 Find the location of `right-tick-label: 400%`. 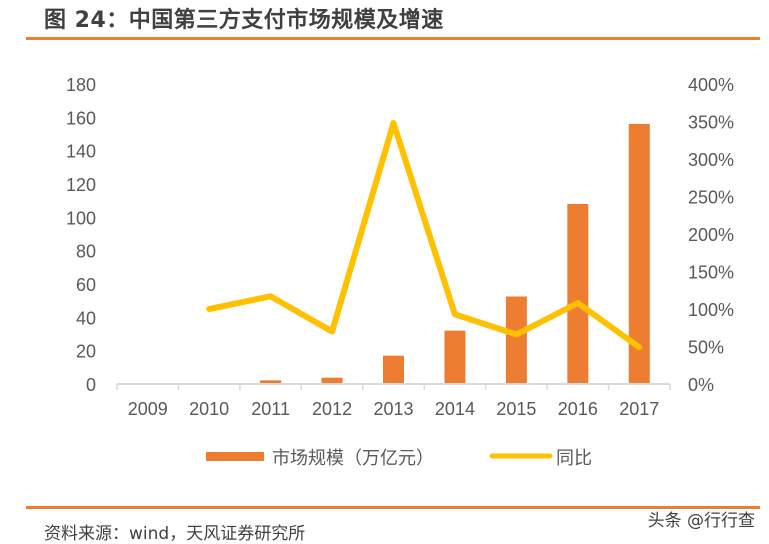

right-tick-label: 400% is located at coordinates (711, 85).